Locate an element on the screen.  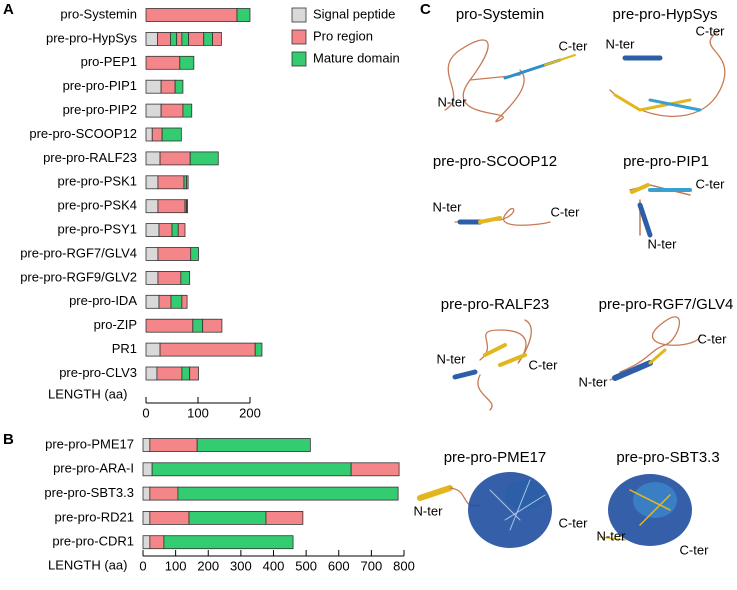
structure-title: pre-pro-PME17 is located at coordinates (495, 457).